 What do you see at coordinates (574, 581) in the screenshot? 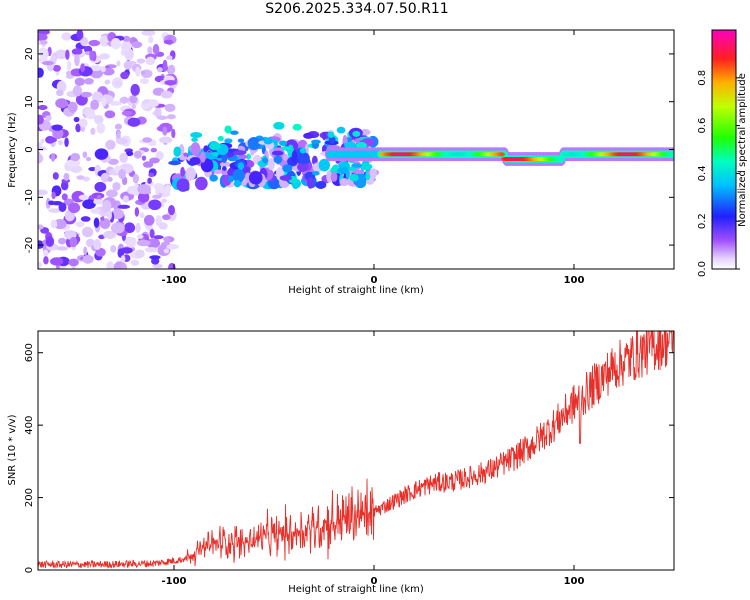
I see `snr-xtick-label: 100` at bounding box center [574, 581].